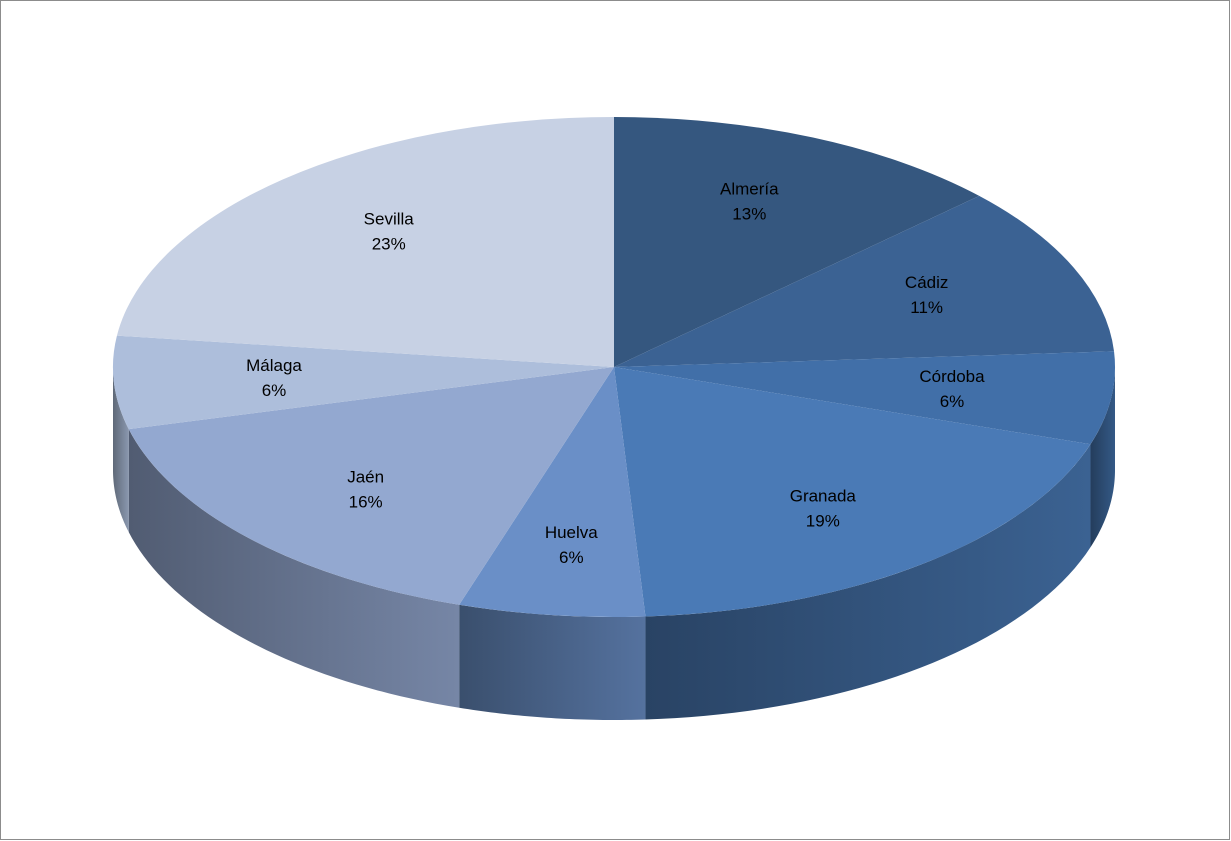 Image resolution: width=1231 pixels, height=841 pixels. Describe the element at coordinates (366, 502) in the screenshot. I see `slice-value-label: 16%` at that location.